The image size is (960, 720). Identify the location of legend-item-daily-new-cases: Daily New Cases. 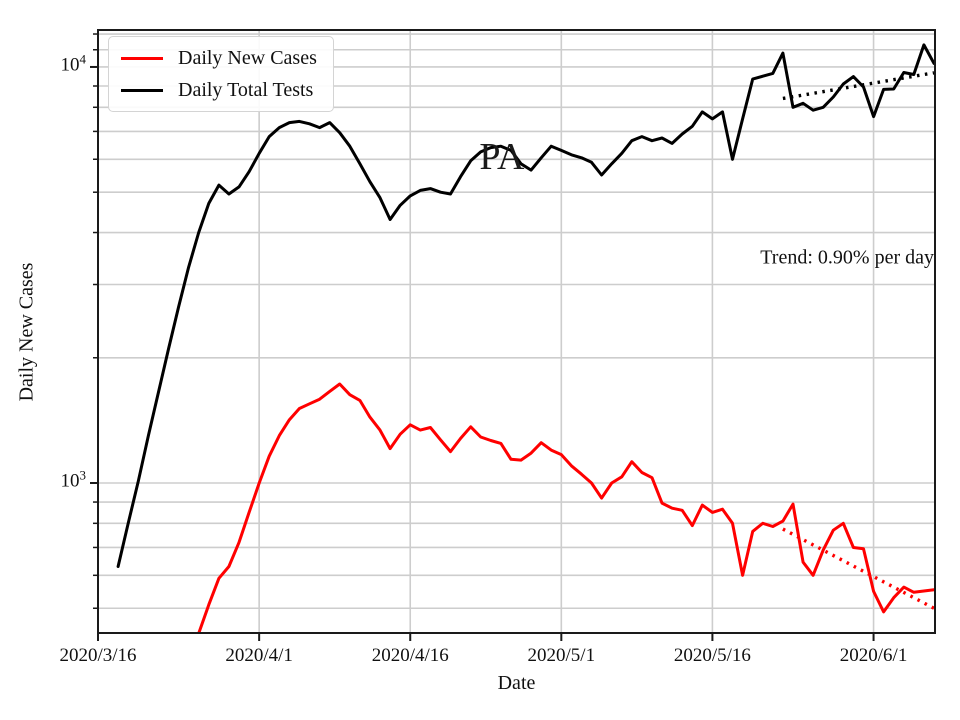
(219, 58).